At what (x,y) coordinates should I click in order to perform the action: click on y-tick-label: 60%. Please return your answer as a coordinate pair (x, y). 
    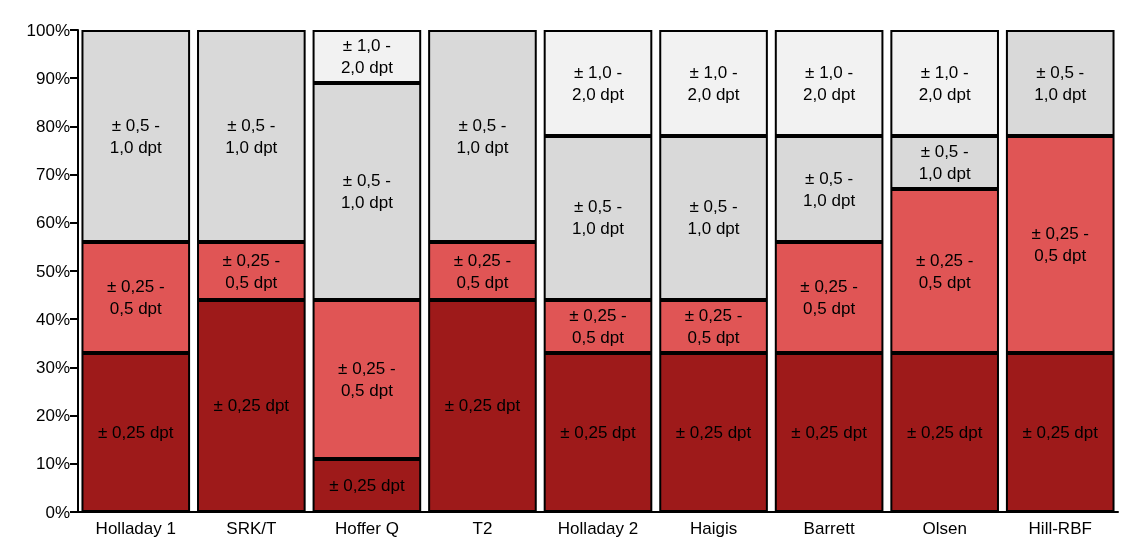
    Looking at the image, I should click on (52, 223).